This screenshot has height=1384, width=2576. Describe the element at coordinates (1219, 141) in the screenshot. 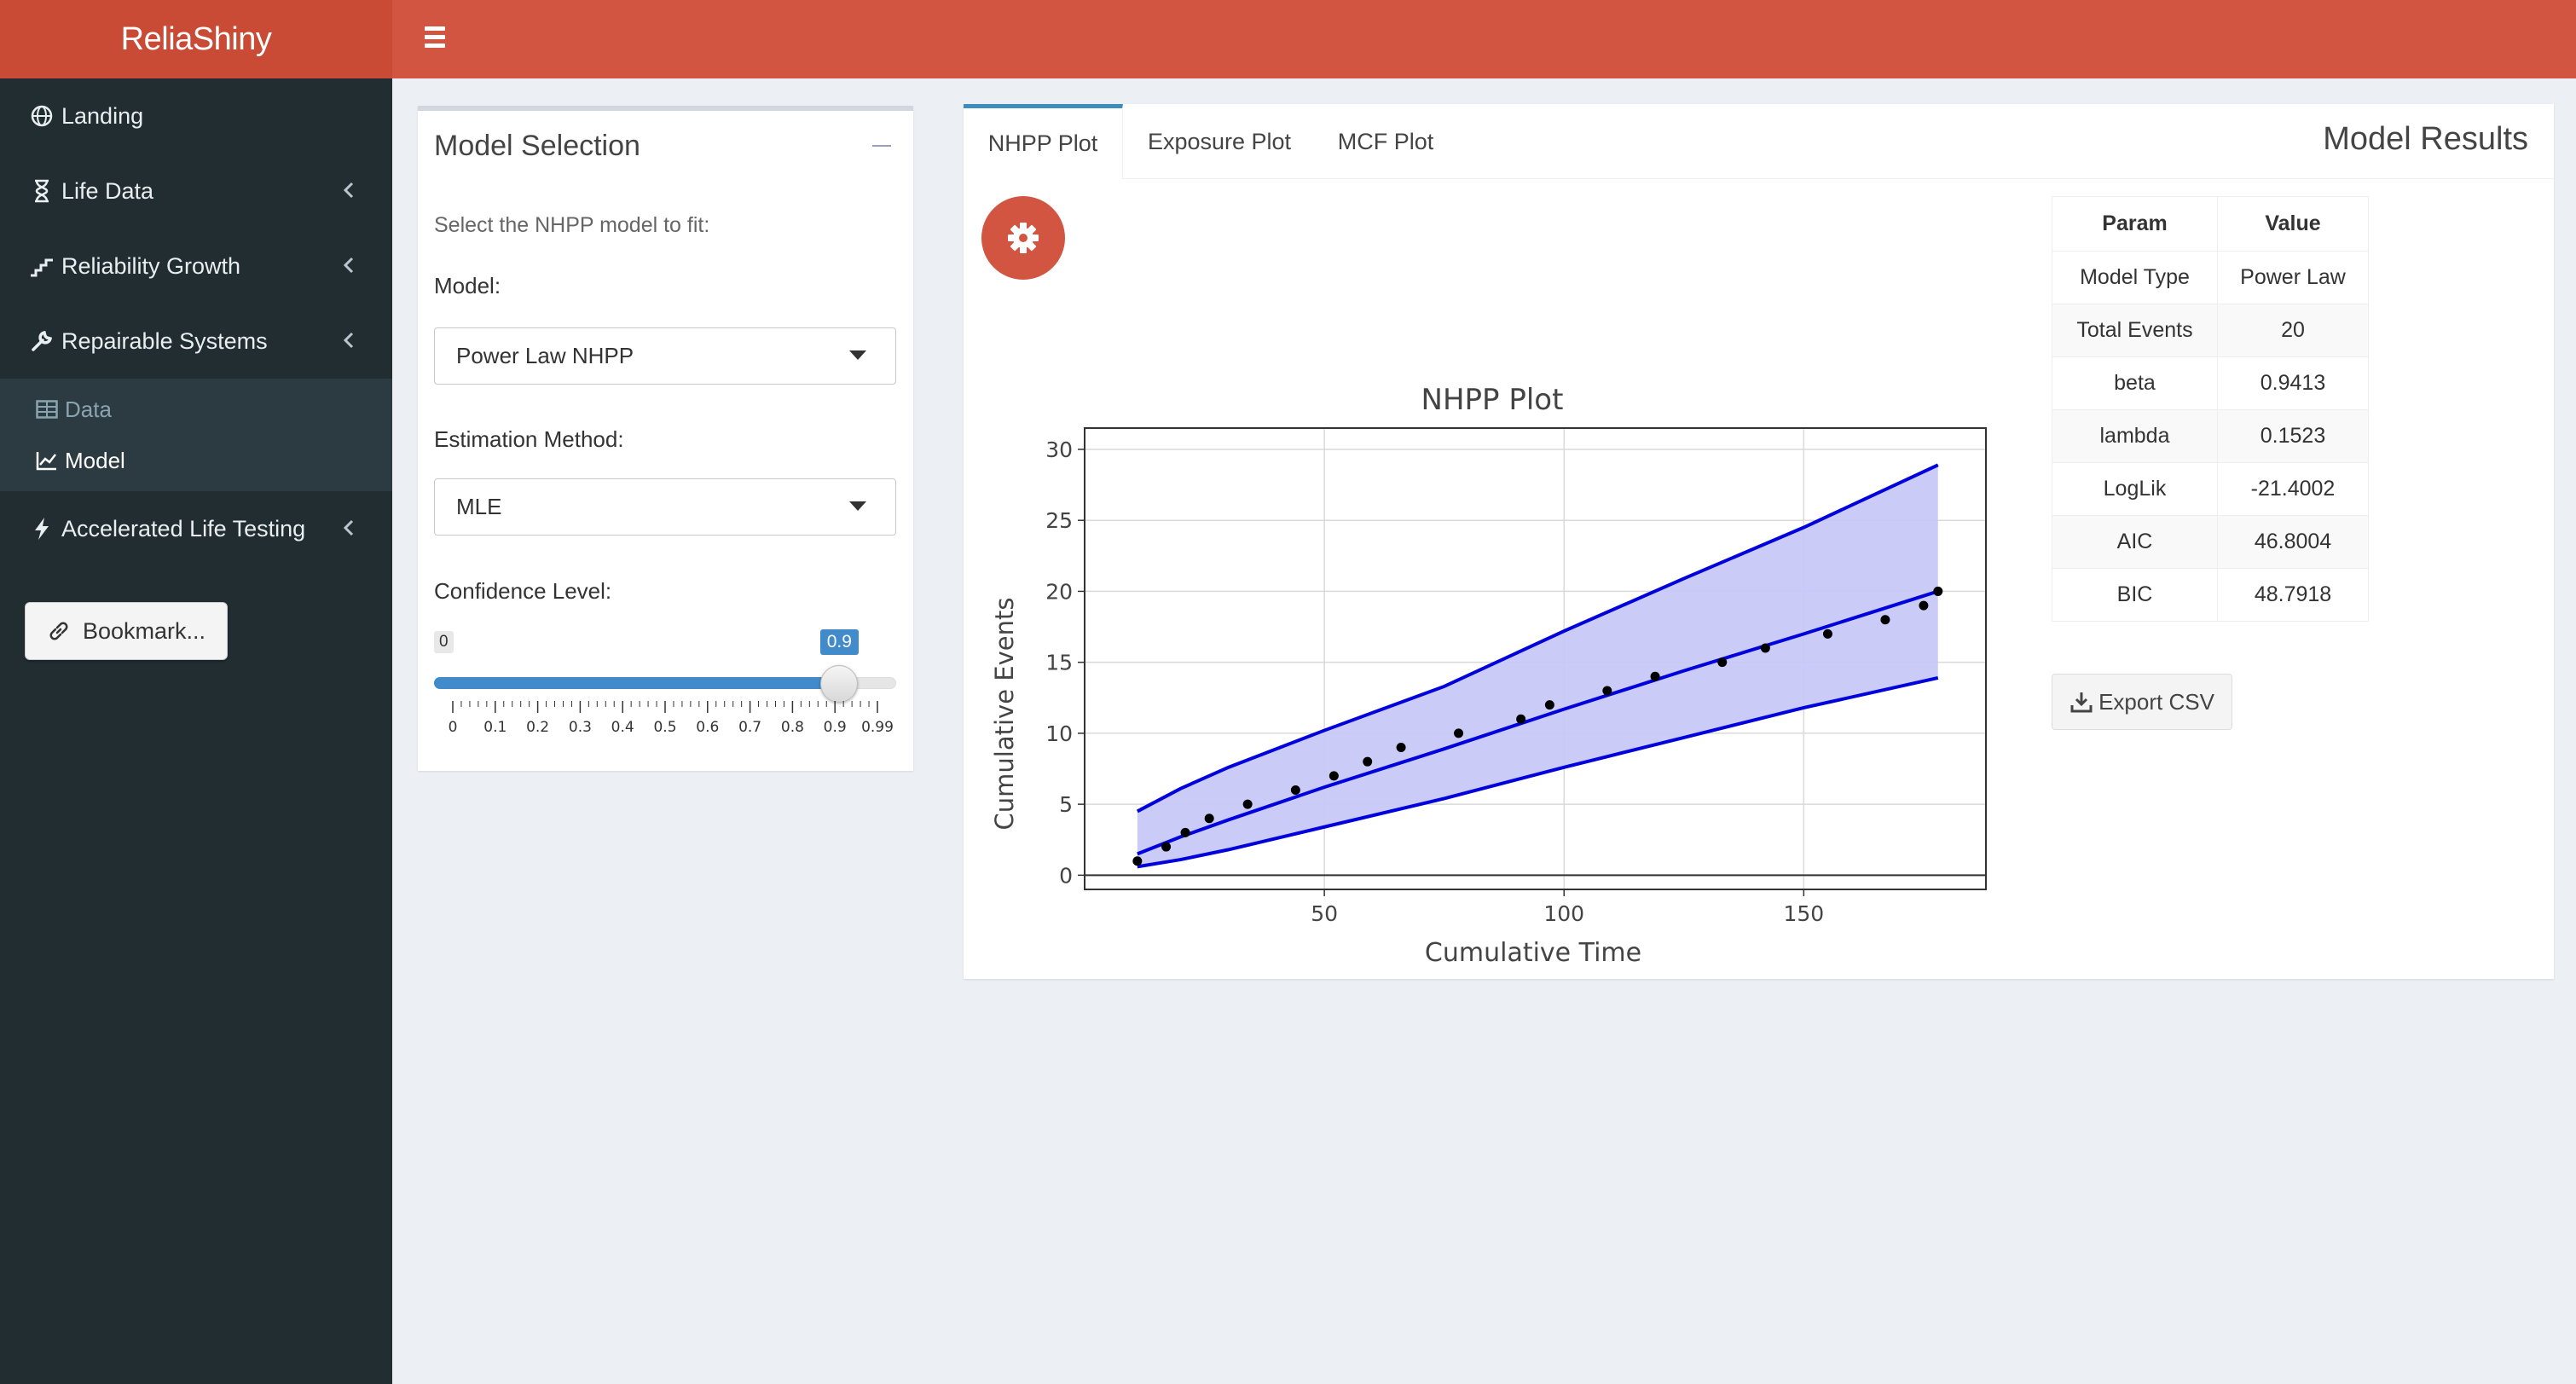

I see `tab-exposure-plot: Exposure Plot` at that location.